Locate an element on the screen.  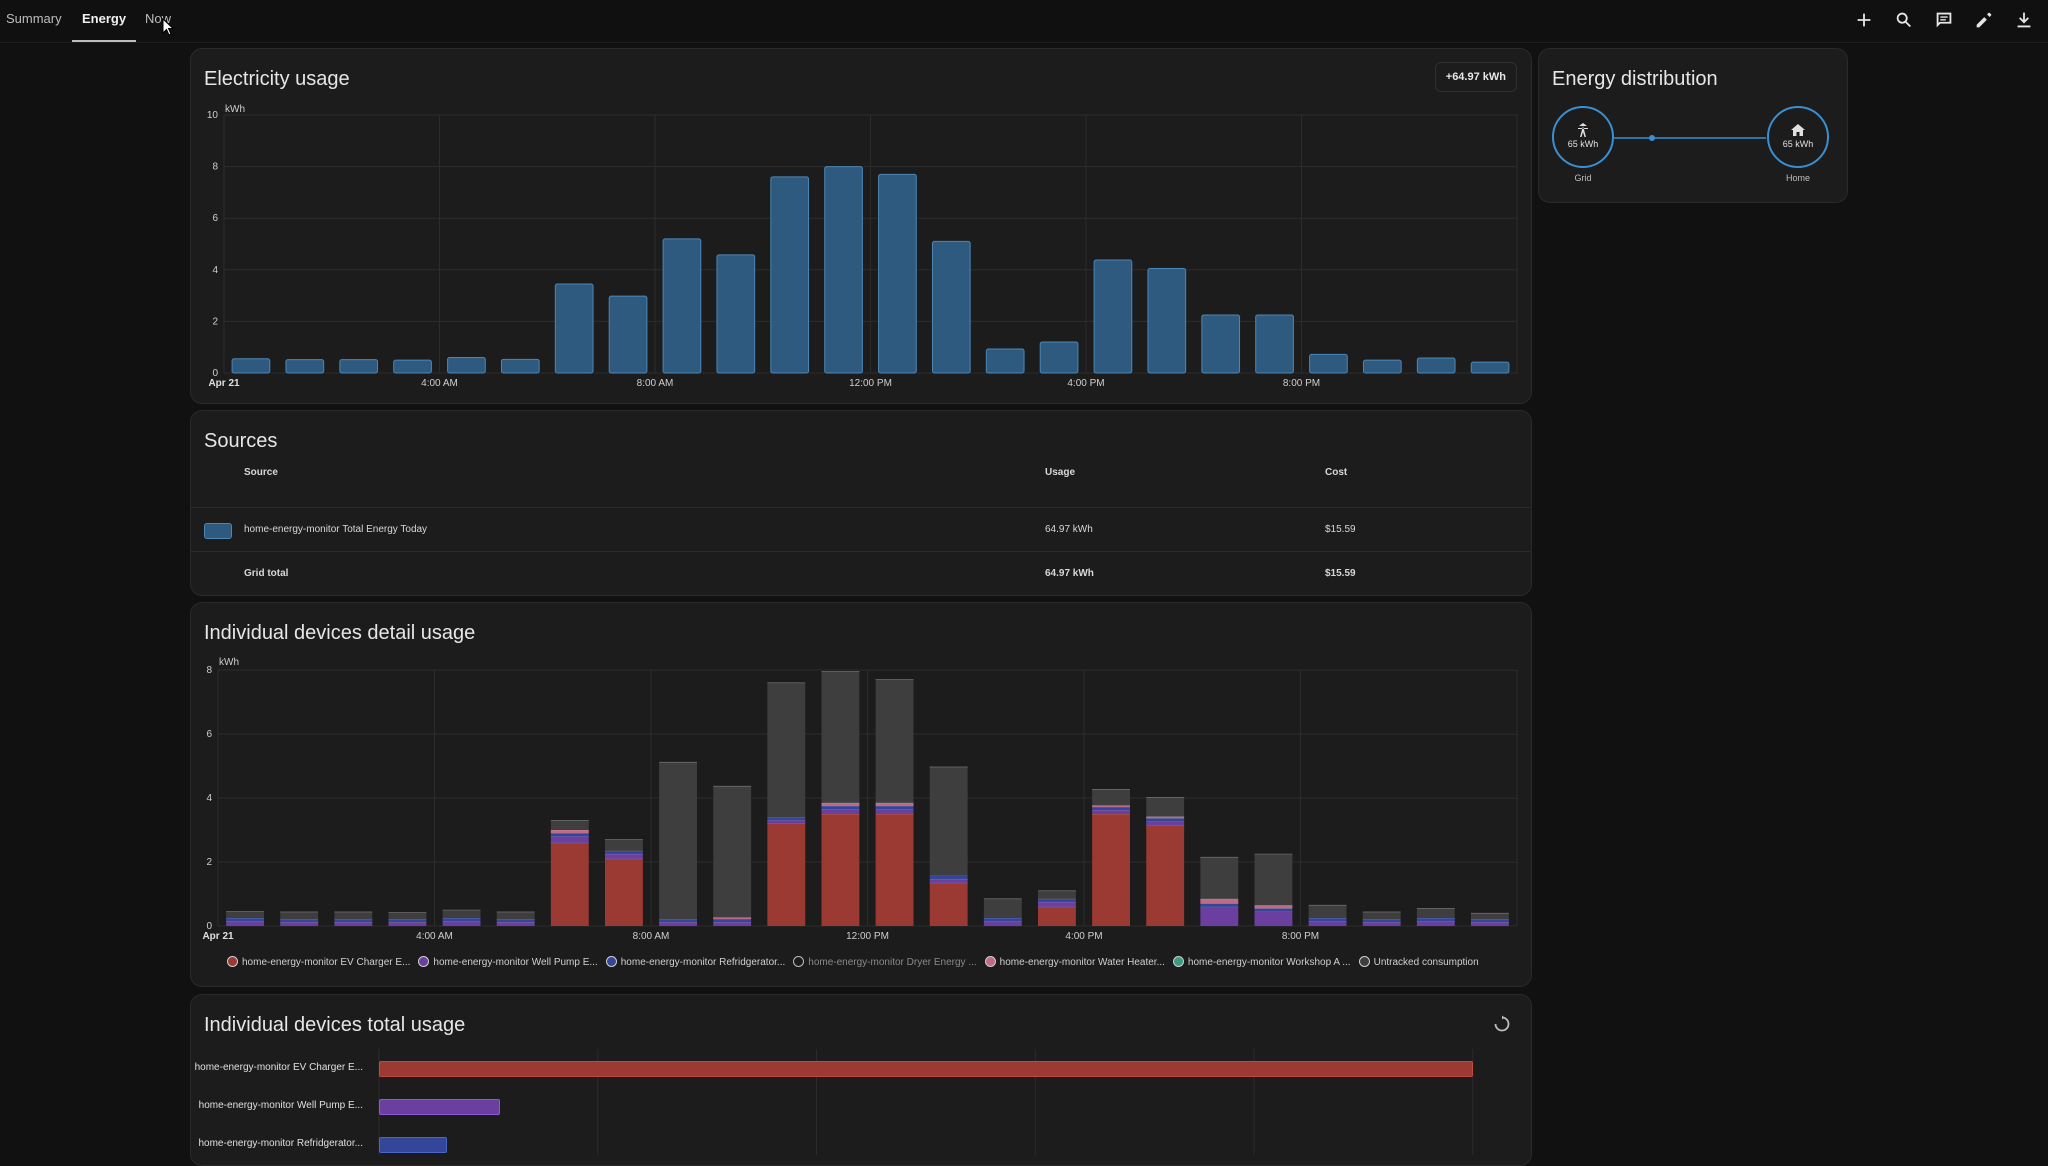
home-node: 65 kWh is located at coordinates (1798, 137).